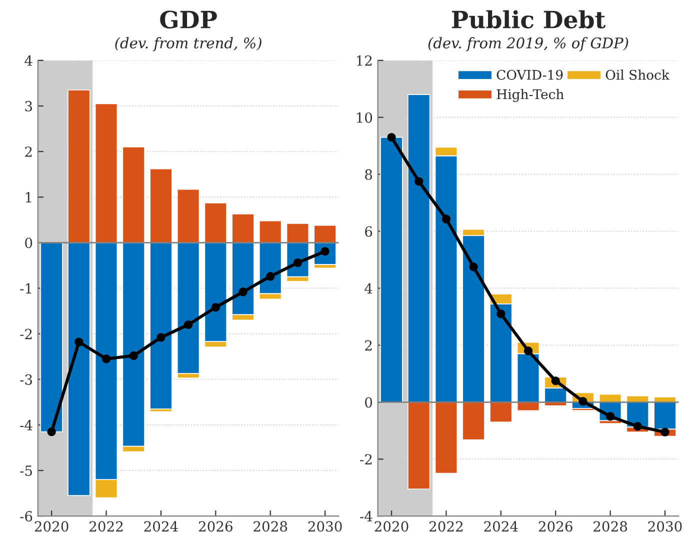 This screenshot has height=549, width=689. Describe the element at coordinates (368, 231) in the screenshot. I see `y-tick-label: 6` at that location.